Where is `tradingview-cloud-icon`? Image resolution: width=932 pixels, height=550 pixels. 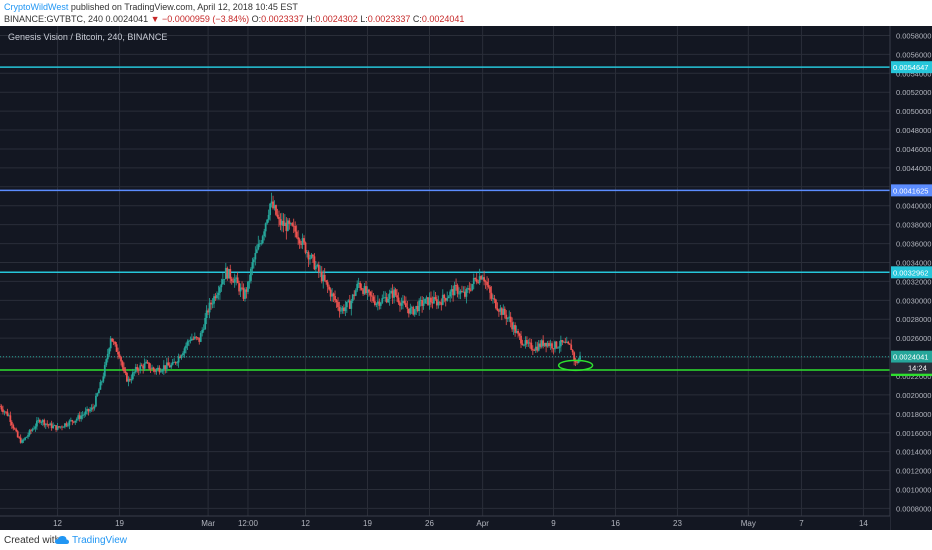
tradingview-cloud-icon is located at coordinates (62, 539).